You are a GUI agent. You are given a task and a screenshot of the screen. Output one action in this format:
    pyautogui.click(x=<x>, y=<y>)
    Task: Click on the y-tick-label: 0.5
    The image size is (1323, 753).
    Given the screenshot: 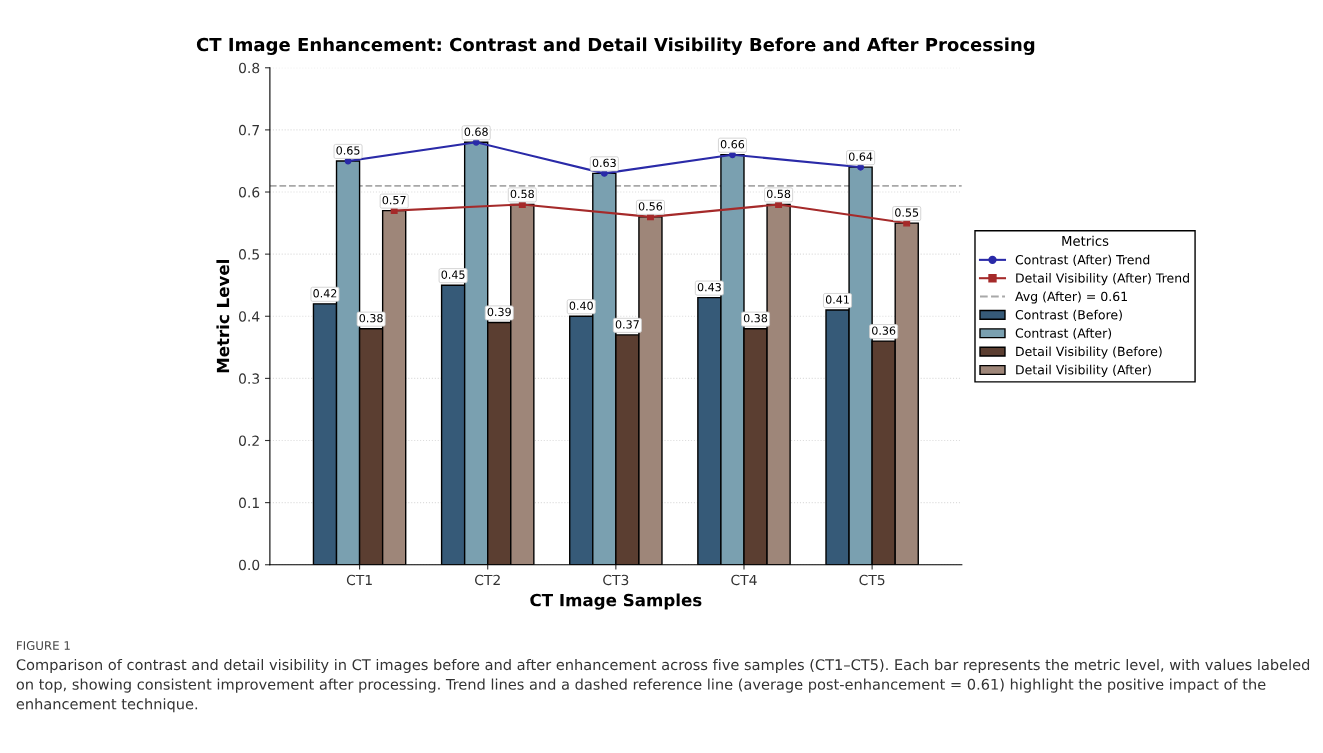 What is the action you would take?
    pyautogui.click(x=249, y=254)
    